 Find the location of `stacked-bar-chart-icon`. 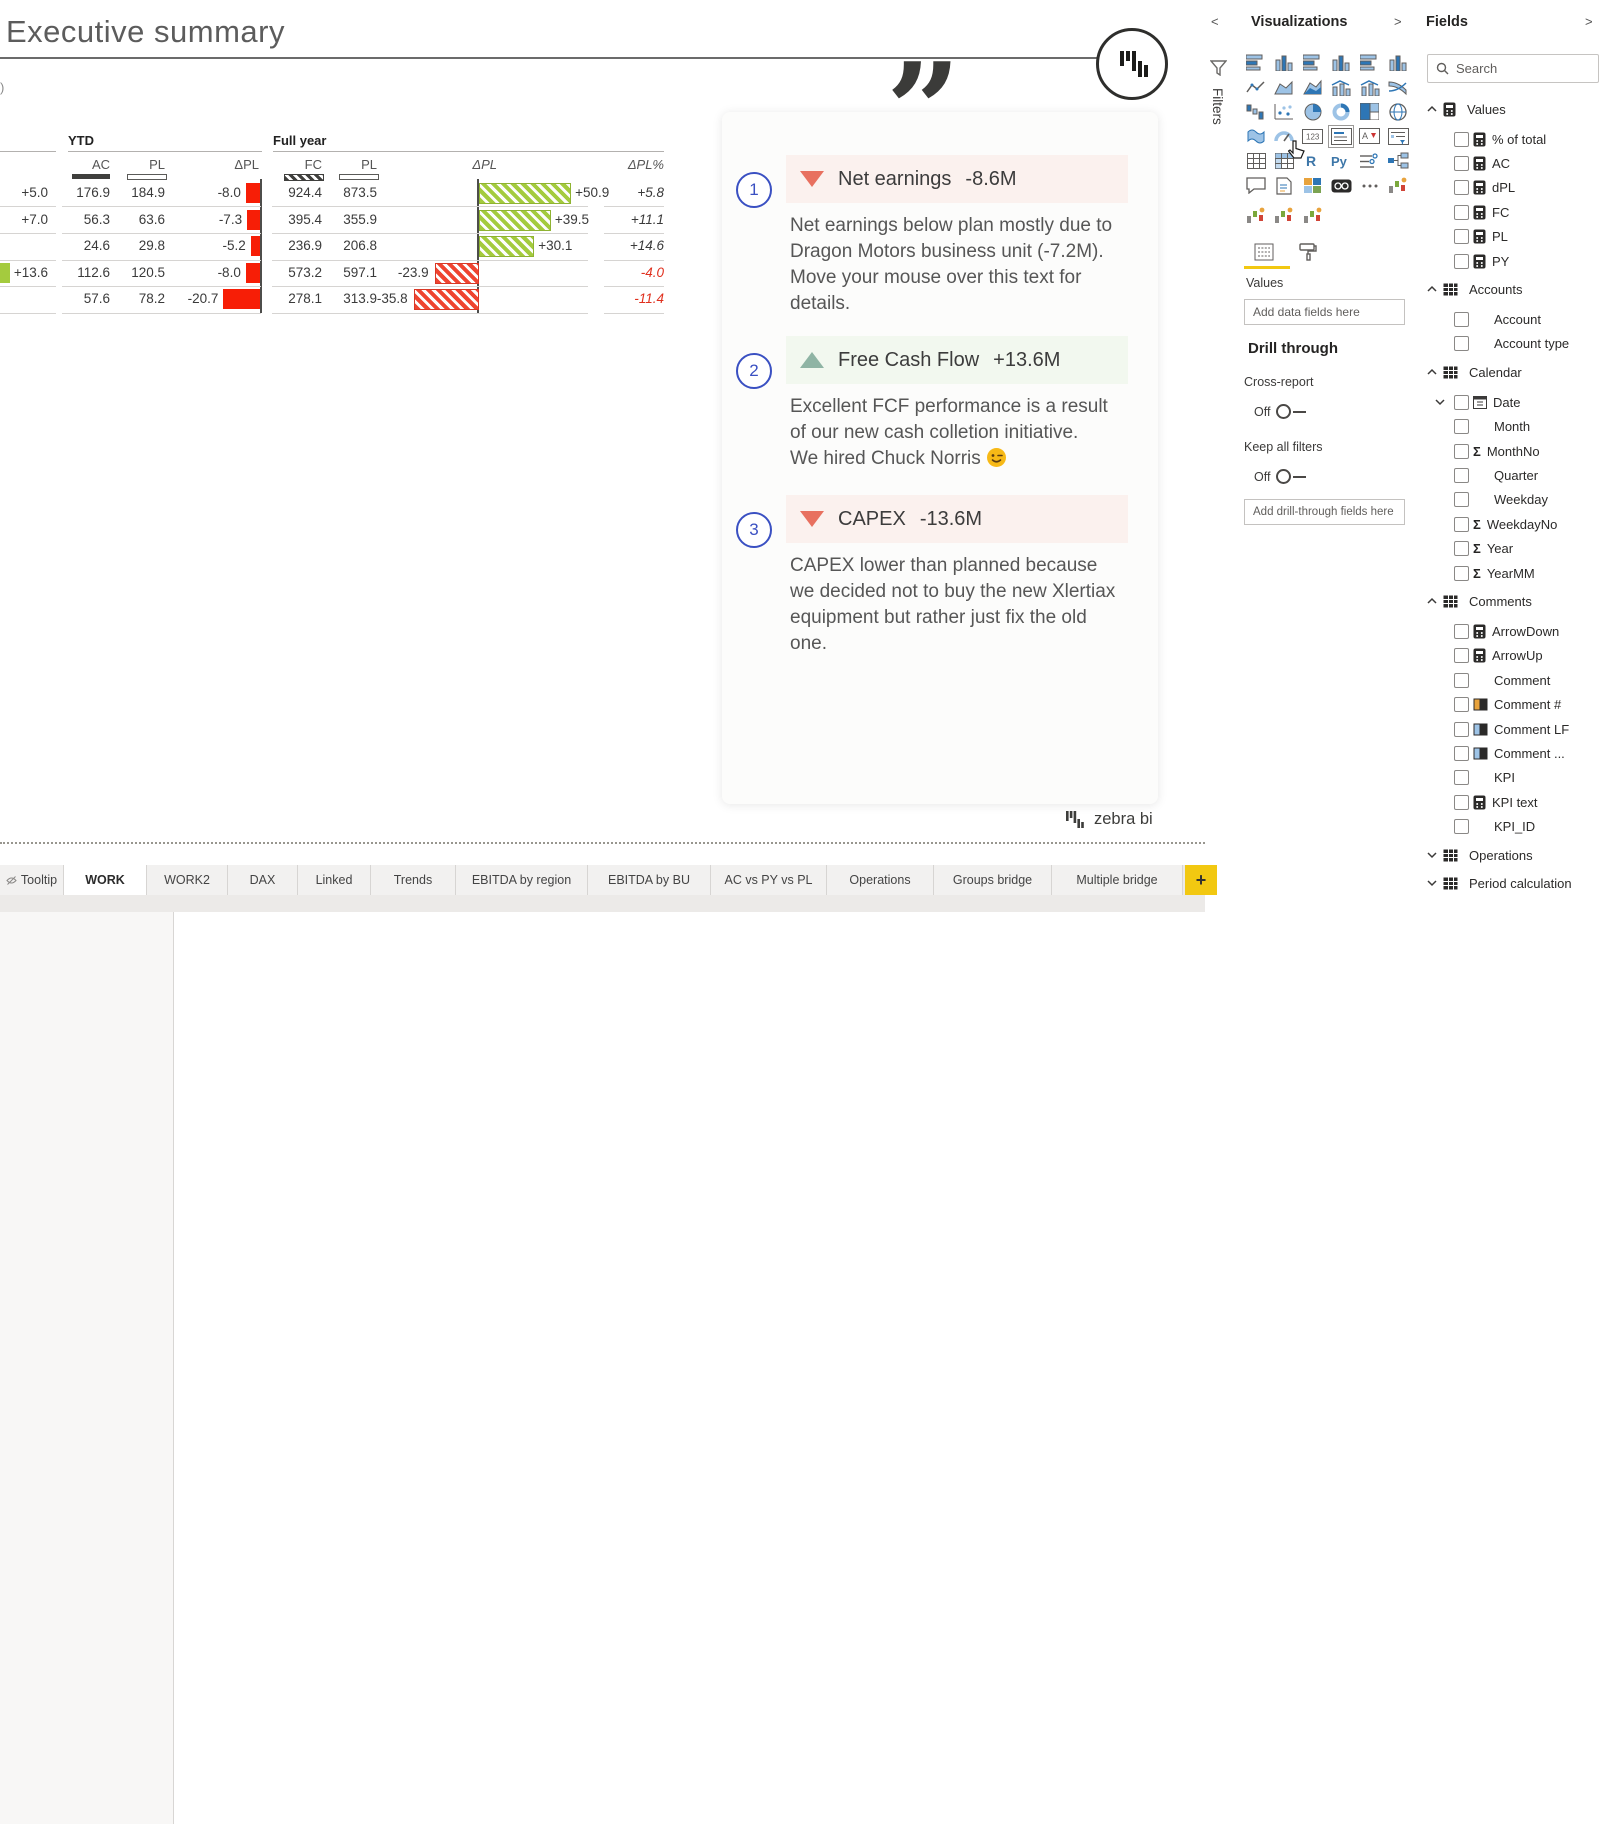

stacked-bar-chart-icon is located at coordinates (1256, 62).